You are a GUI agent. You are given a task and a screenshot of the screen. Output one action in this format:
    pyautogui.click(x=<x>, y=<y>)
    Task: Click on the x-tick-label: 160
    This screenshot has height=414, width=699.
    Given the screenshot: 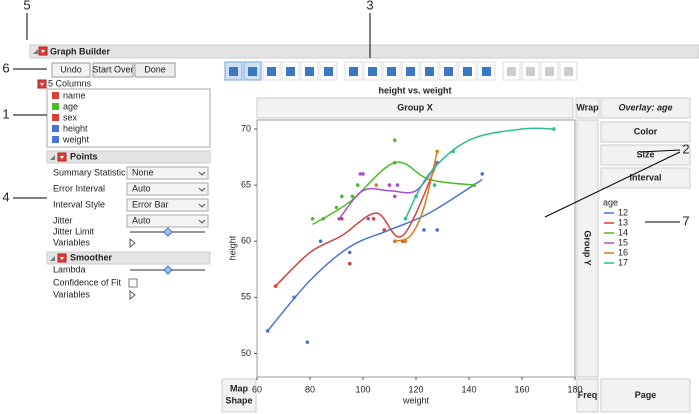 What is the action you would take?
    pyautogui.click(x=521, y=389)
    